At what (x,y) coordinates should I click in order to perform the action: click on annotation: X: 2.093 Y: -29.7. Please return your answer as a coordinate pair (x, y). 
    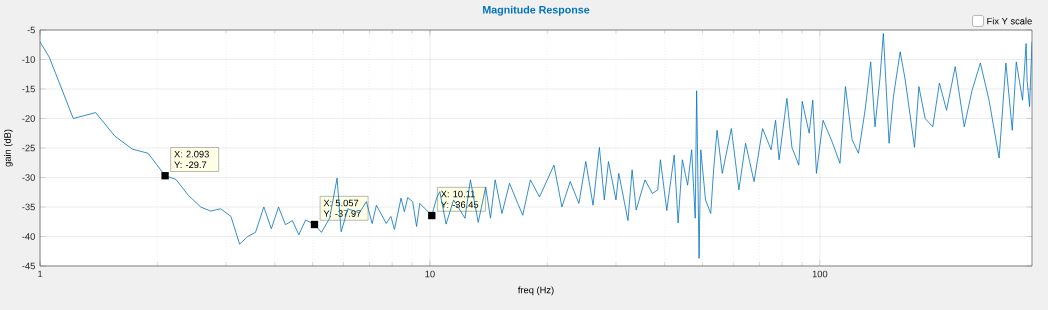
    Looking at the image, I should click on (191, 159).